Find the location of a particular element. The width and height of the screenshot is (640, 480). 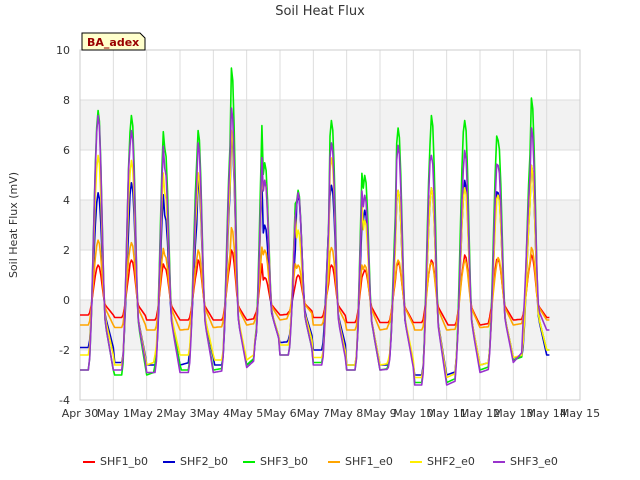

x-tick-label: May 5 is located at coordinates (246, 413).